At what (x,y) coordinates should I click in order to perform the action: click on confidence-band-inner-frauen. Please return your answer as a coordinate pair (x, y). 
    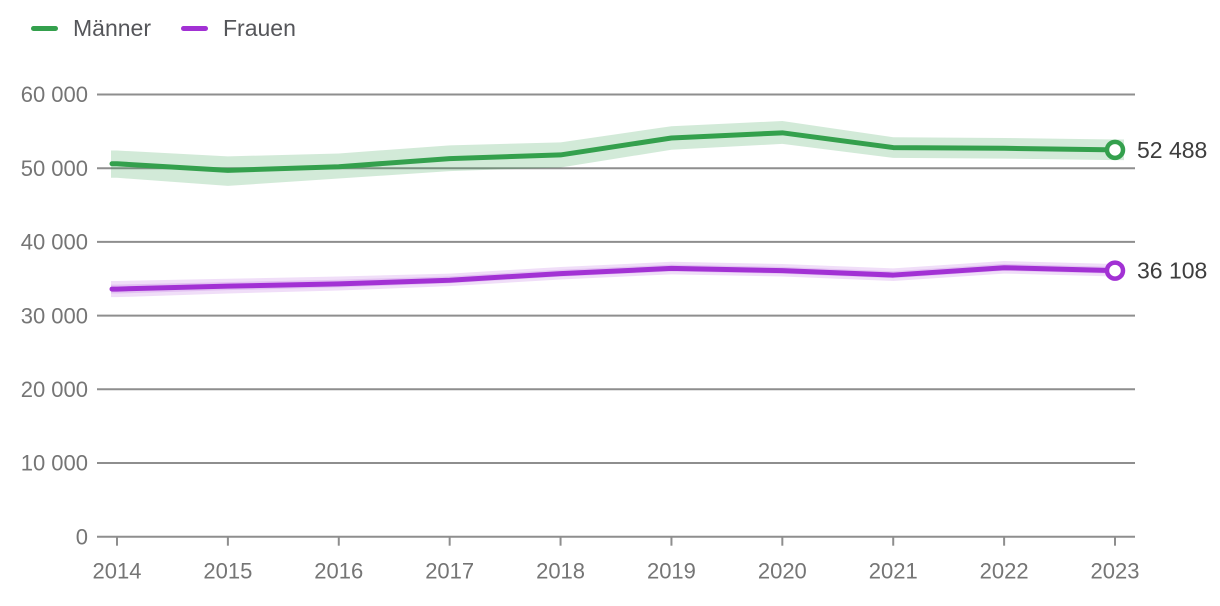
    Looking at the image, I should click on (617, 278).